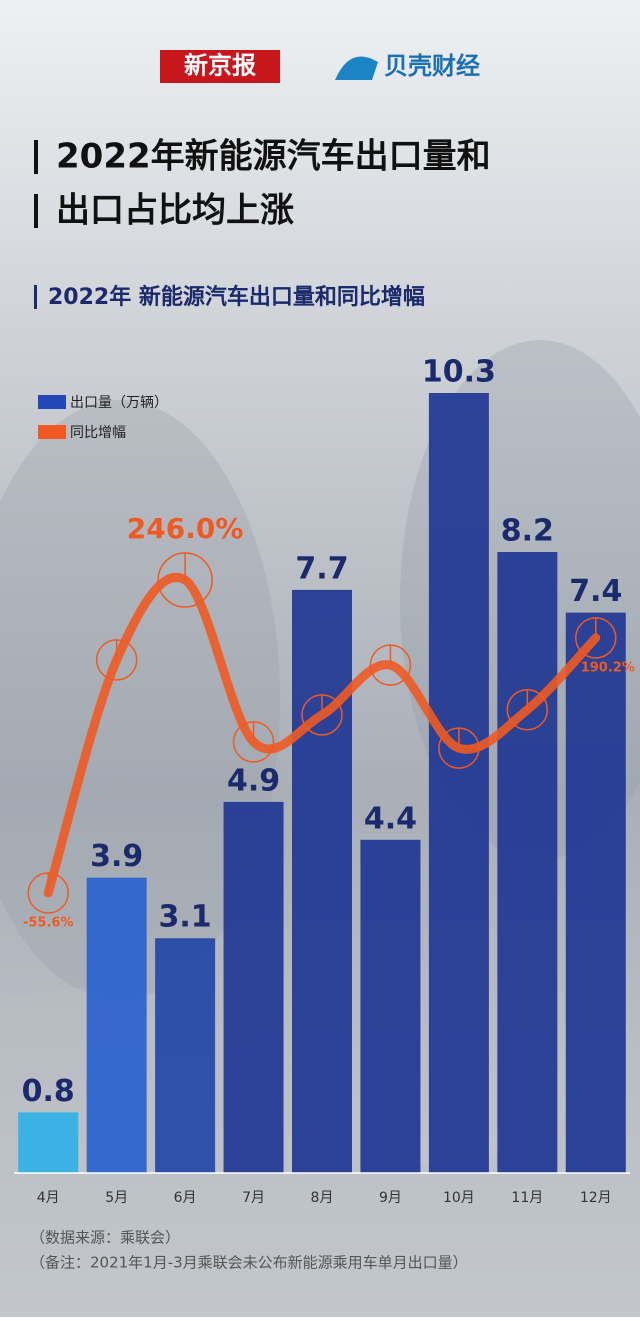 Image resolution: width=640 pixels, height=1321 pixels. What do you see at coordinates (185, 528) in the screenshot?
I see `line-value-label: 246.0%` at bounding box center [185, 528].